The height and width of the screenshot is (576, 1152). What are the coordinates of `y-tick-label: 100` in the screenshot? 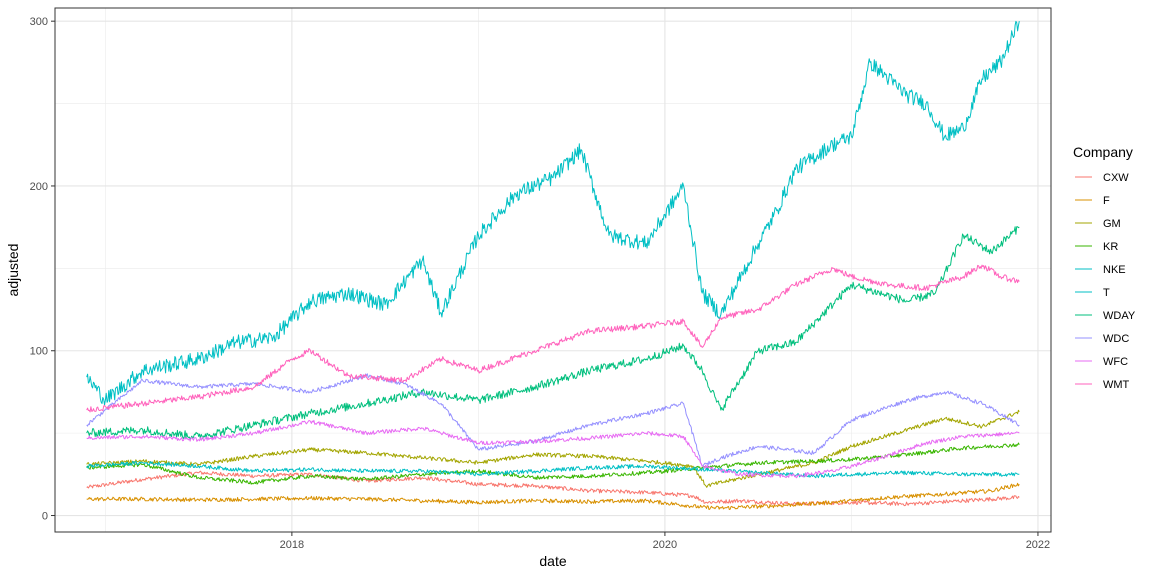 It's located at (39, 352).